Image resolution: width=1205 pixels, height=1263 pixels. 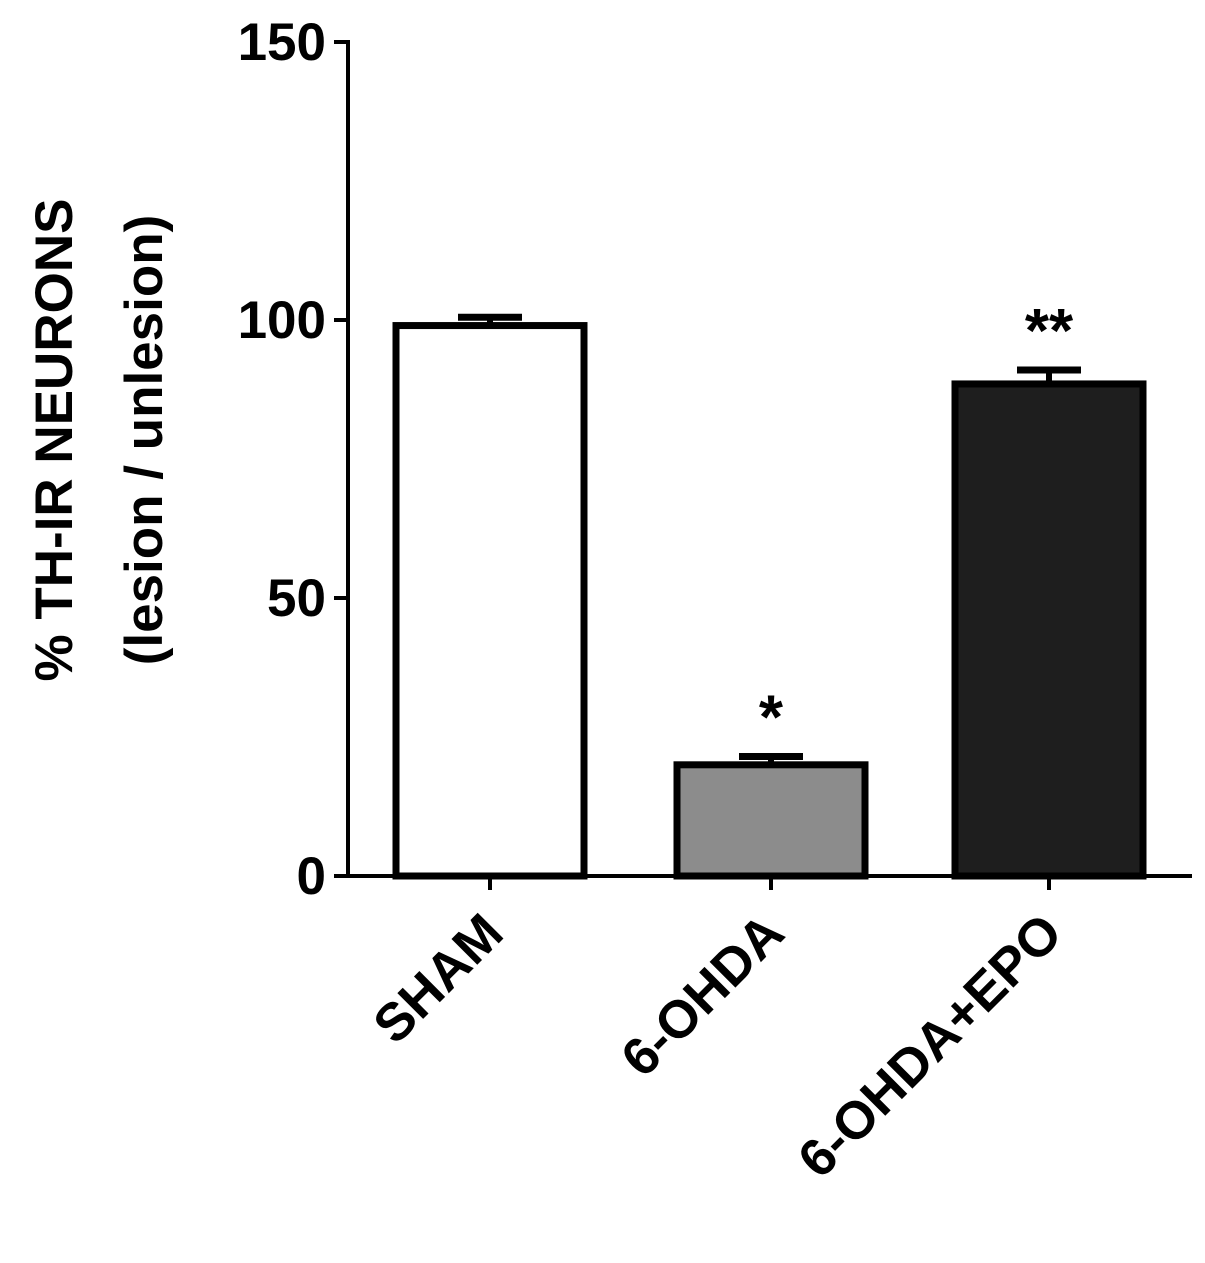 What do you see at coordinates (311, 876) in the screenshot?
I see `y-tick-label: 0` at bounding box center [311, 876].